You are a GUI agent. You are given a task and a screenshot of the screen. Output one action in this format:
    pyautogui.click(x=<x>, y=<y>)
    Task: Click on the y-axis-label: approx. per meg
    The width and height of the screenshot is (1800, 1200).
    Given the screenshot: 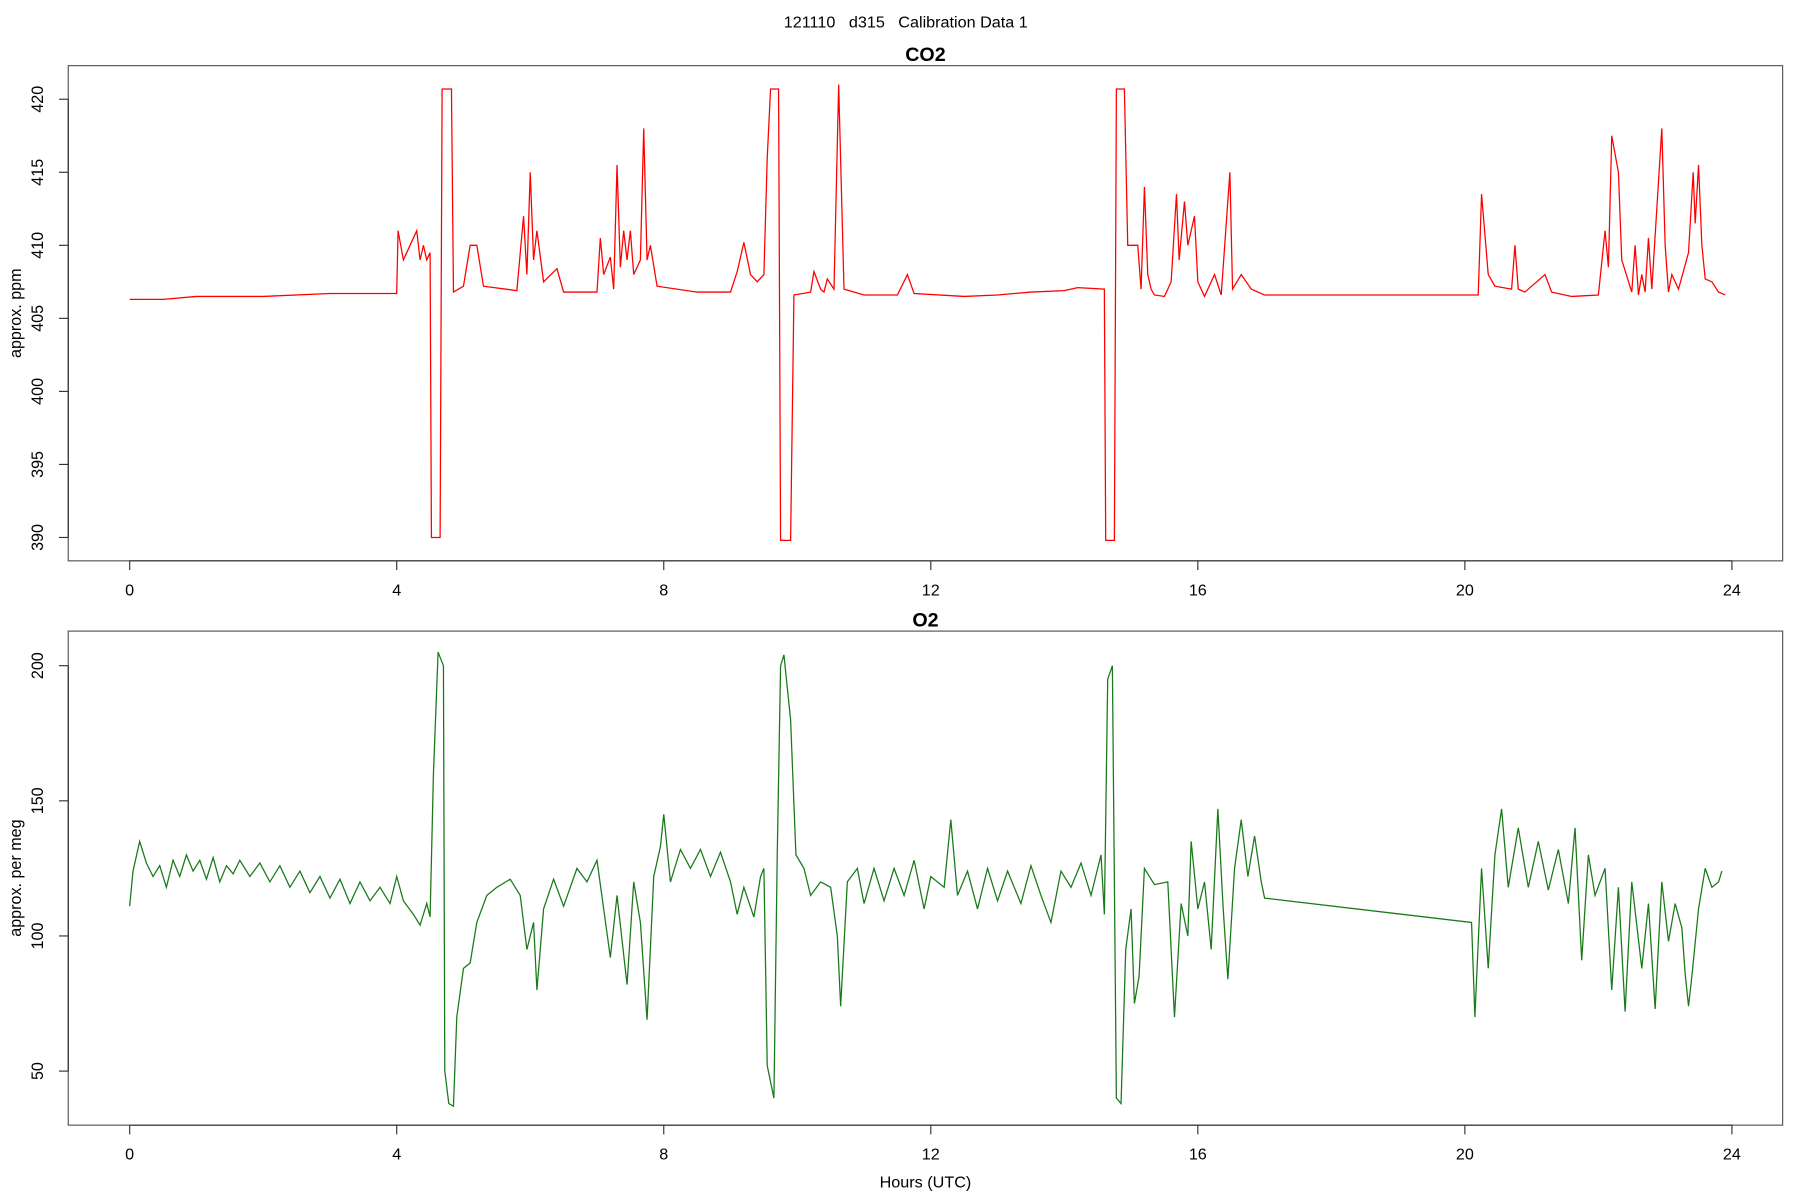 What is the action you would take?
    pyautogui.click(x=16, y=877)
    